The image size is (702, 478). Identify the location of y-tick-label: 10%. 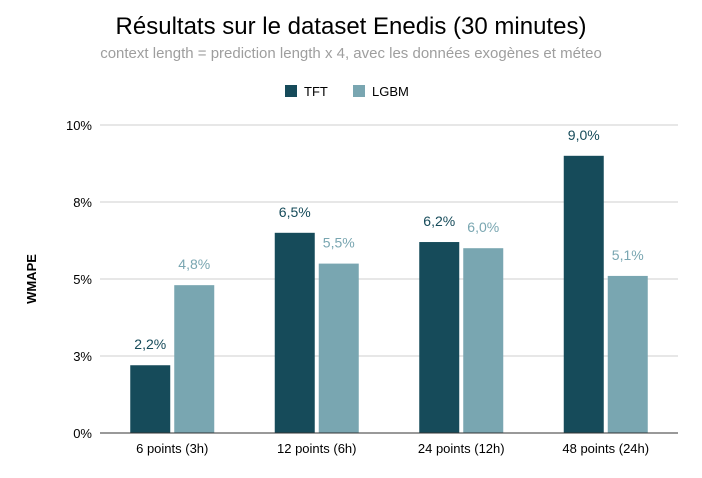
(79, 125).